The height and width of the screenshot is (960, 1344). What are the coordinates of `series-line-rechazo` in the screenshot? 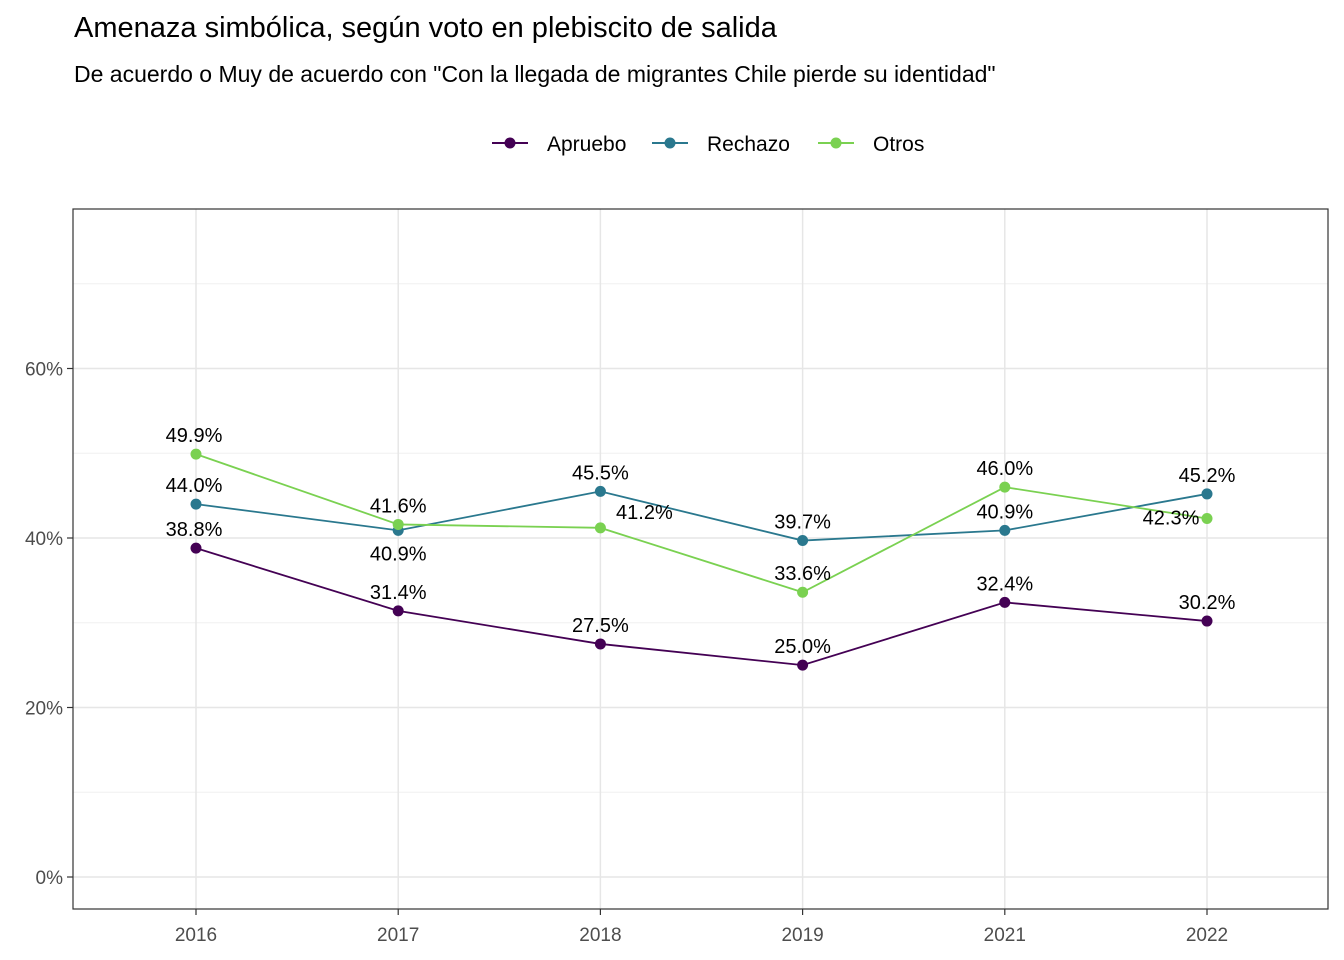 It's located at (701, 516).